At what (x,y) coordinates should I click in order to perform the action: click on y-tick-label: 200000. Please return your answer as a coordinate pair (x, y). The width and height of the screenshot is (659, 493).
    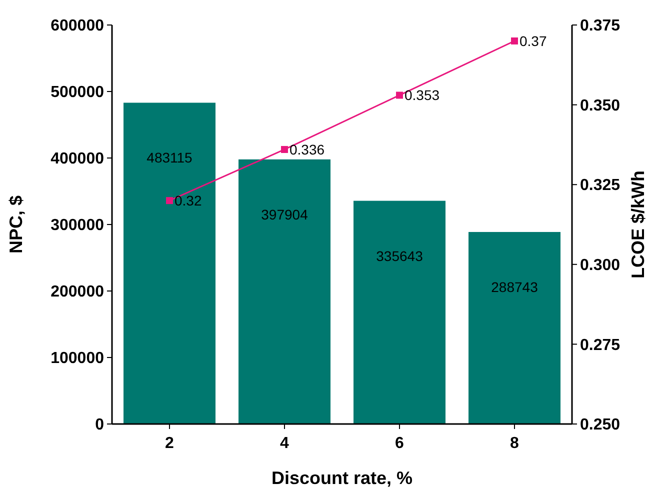
    Looking at the image, I should click on (77, 292).